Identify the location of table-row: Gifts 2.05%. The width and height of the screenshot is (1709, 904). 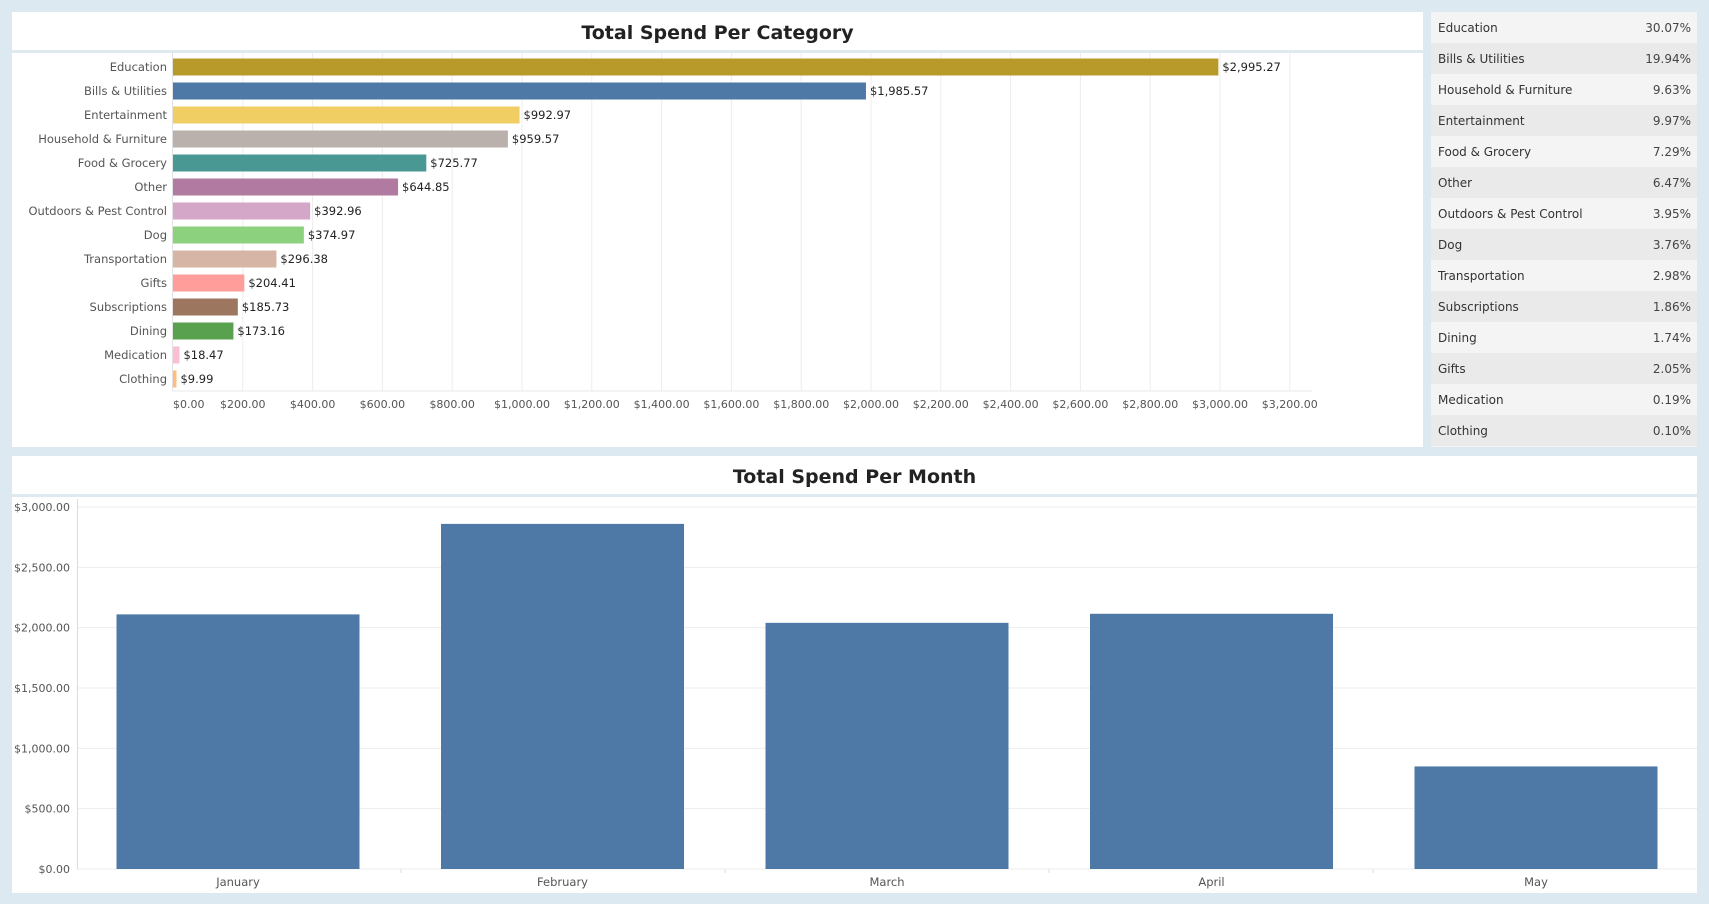
(1564, 368).